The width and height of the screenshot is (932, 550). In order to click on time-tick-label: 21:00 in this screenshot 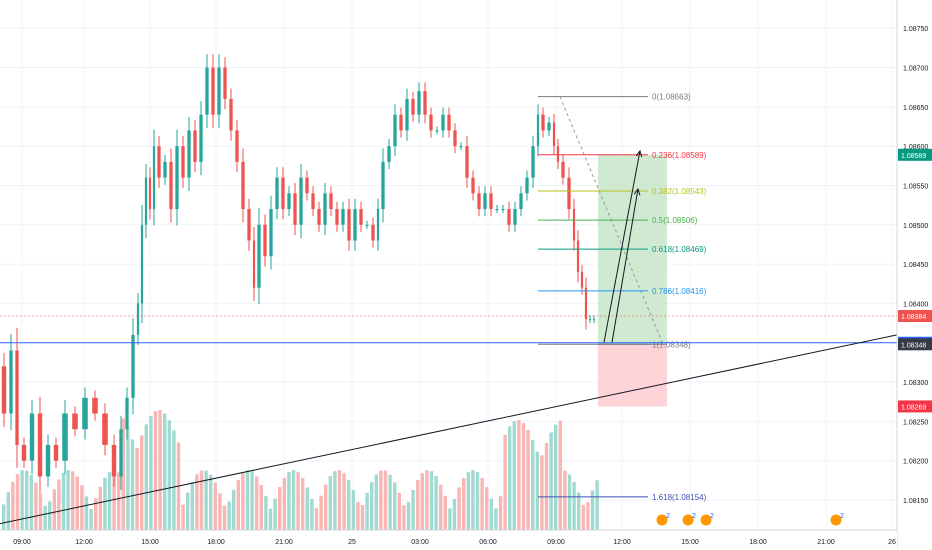, I will do `click(826, 542)`.